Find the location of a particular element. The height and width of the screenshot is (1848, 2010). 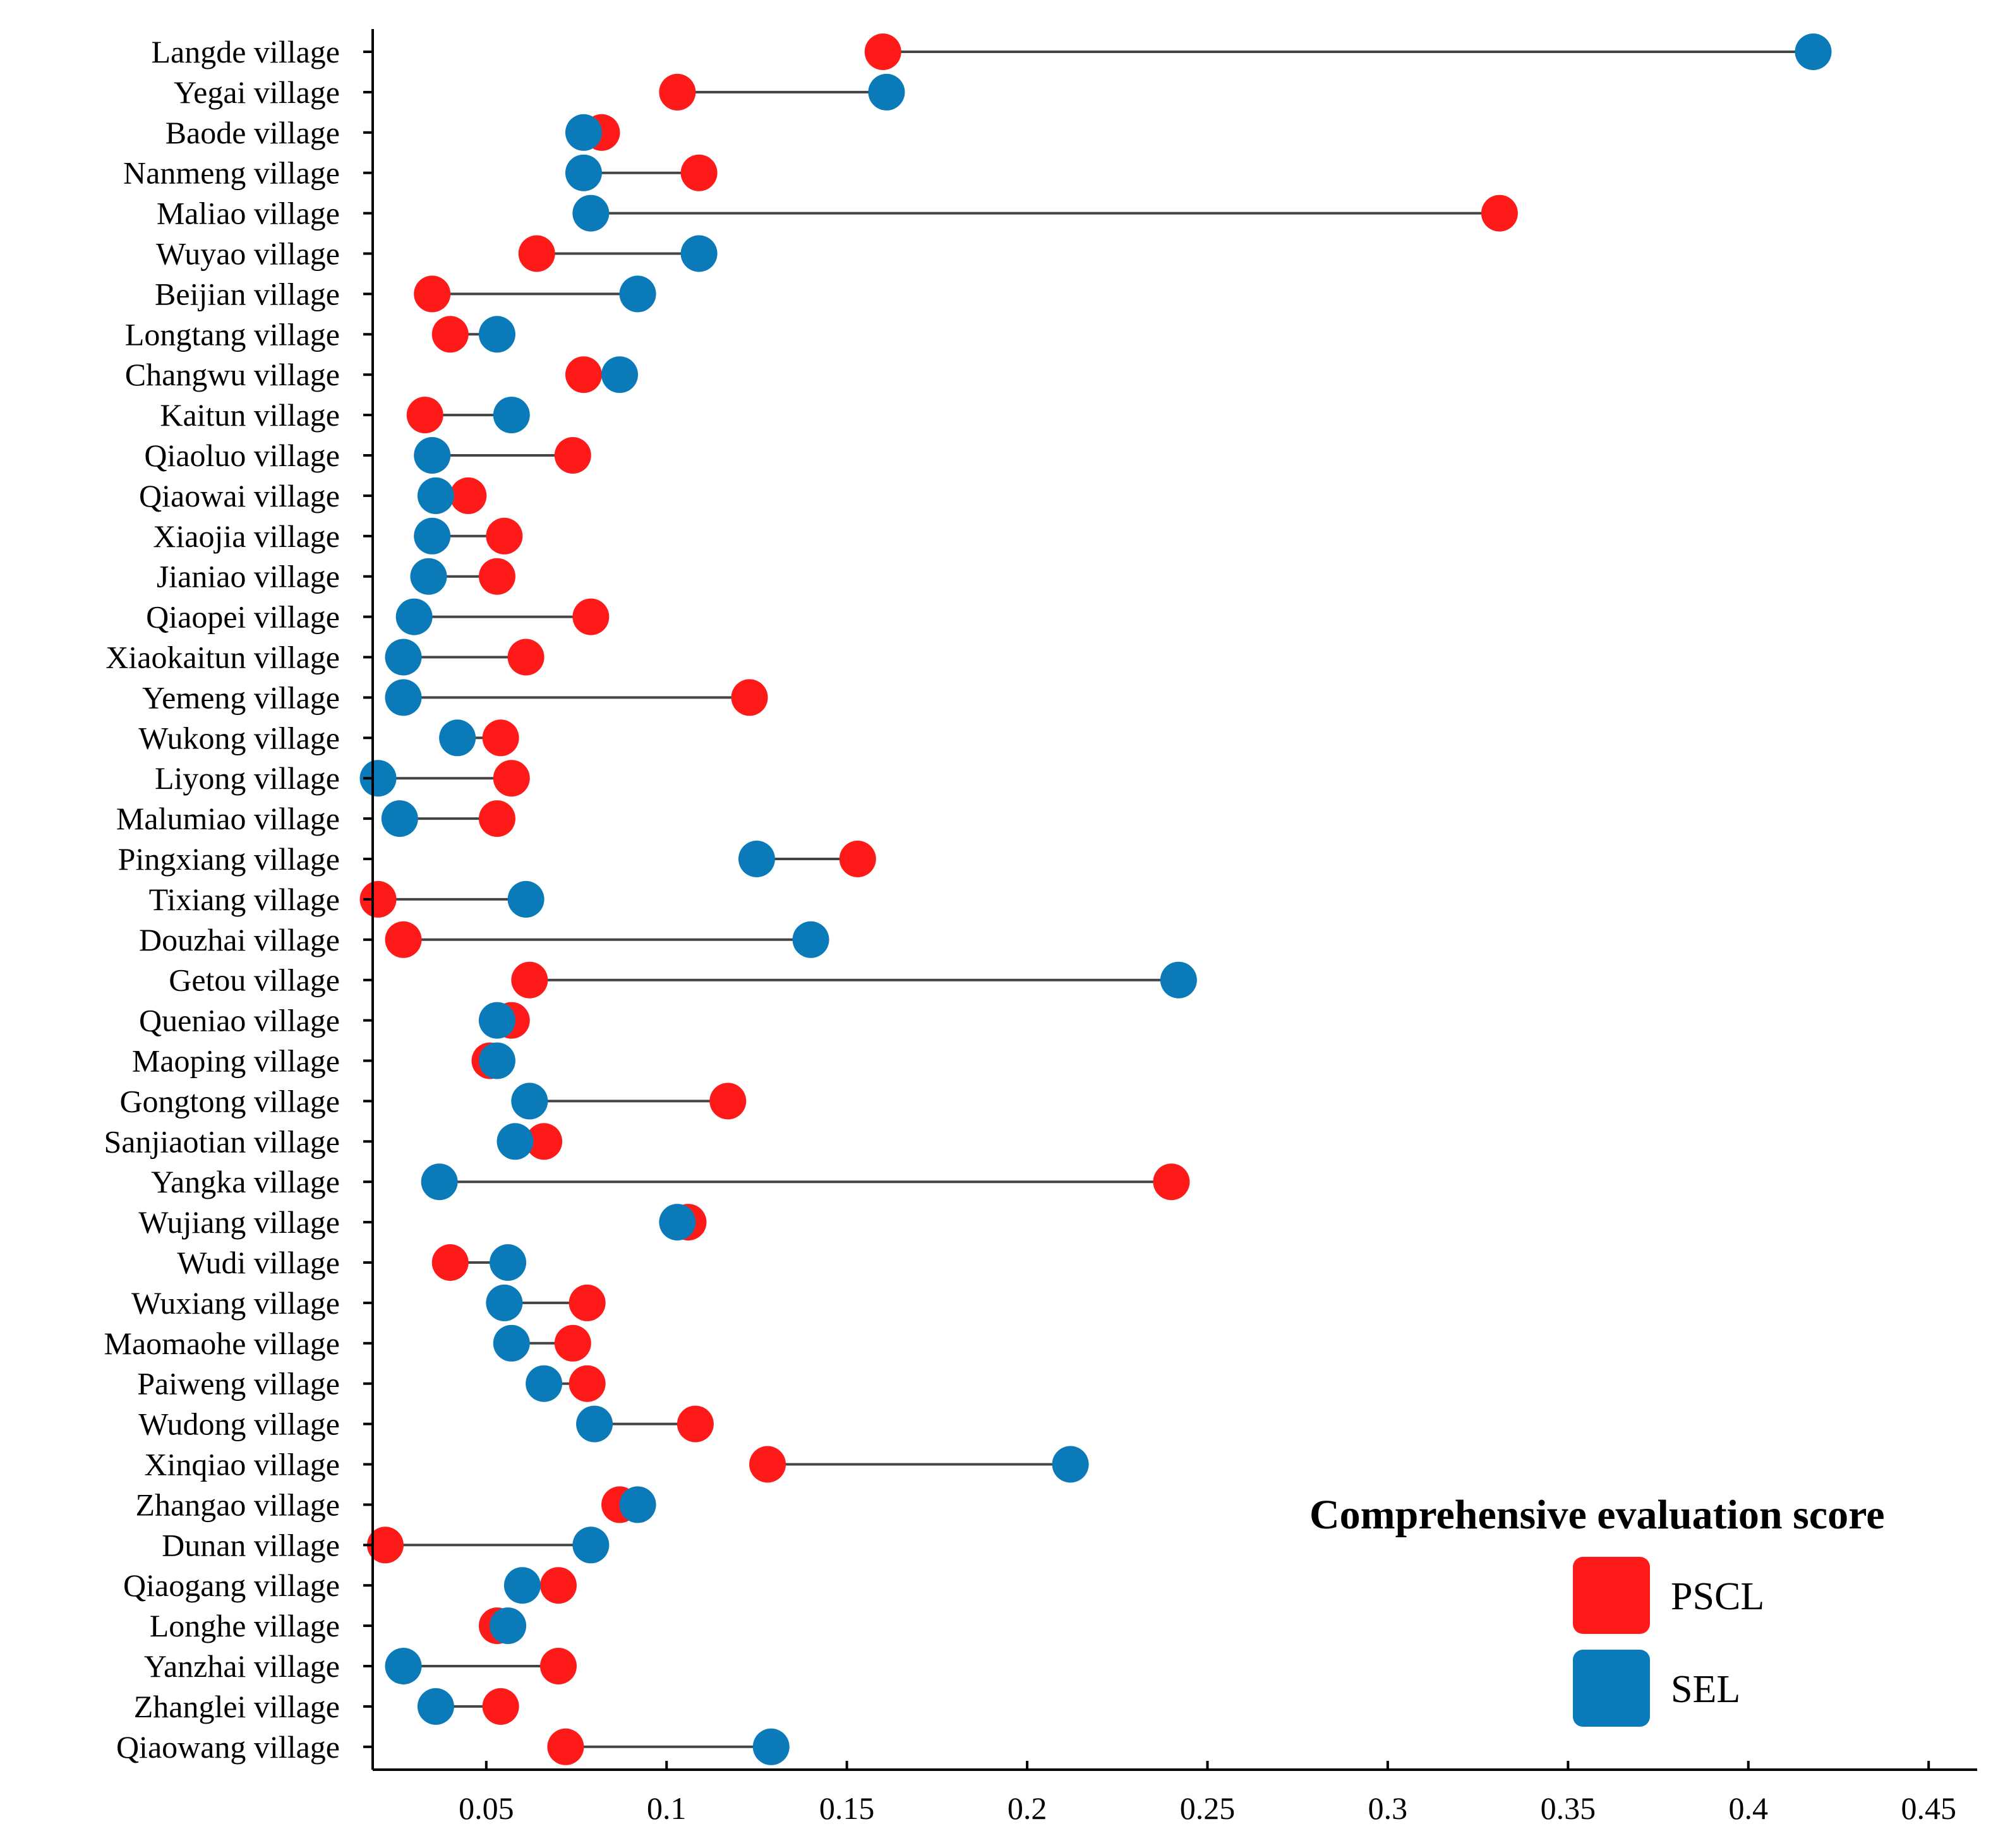

category-label: Wuxiang village is located at coordinates (236, 1303).